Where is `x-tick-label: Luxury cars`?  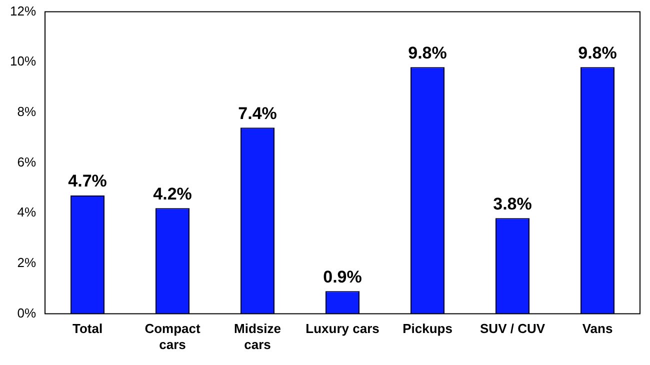
x-tick-label: Luxury cars is located at coordinates (343, 328).